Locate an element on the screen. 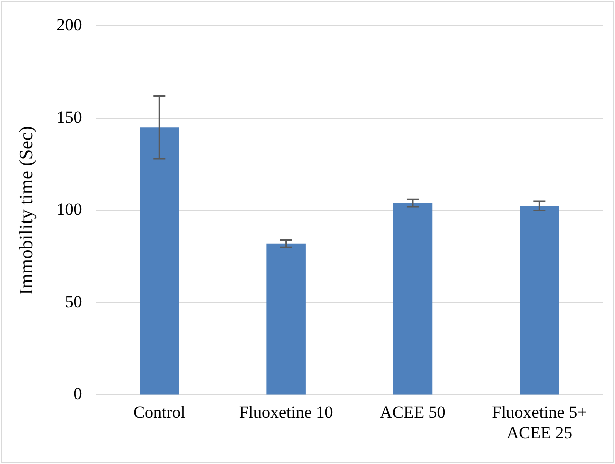  x-tick-label: Fluoxetine 5+ ACEE 25 is located at coordinates (540, 422).